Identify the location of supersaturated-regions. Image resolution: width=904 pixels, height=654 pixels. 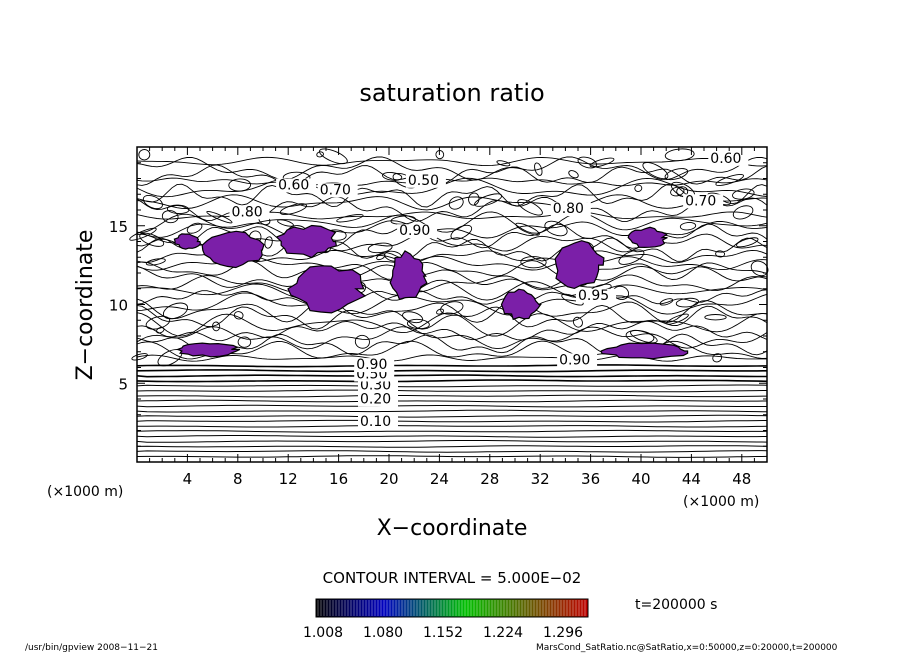
(431, 292).